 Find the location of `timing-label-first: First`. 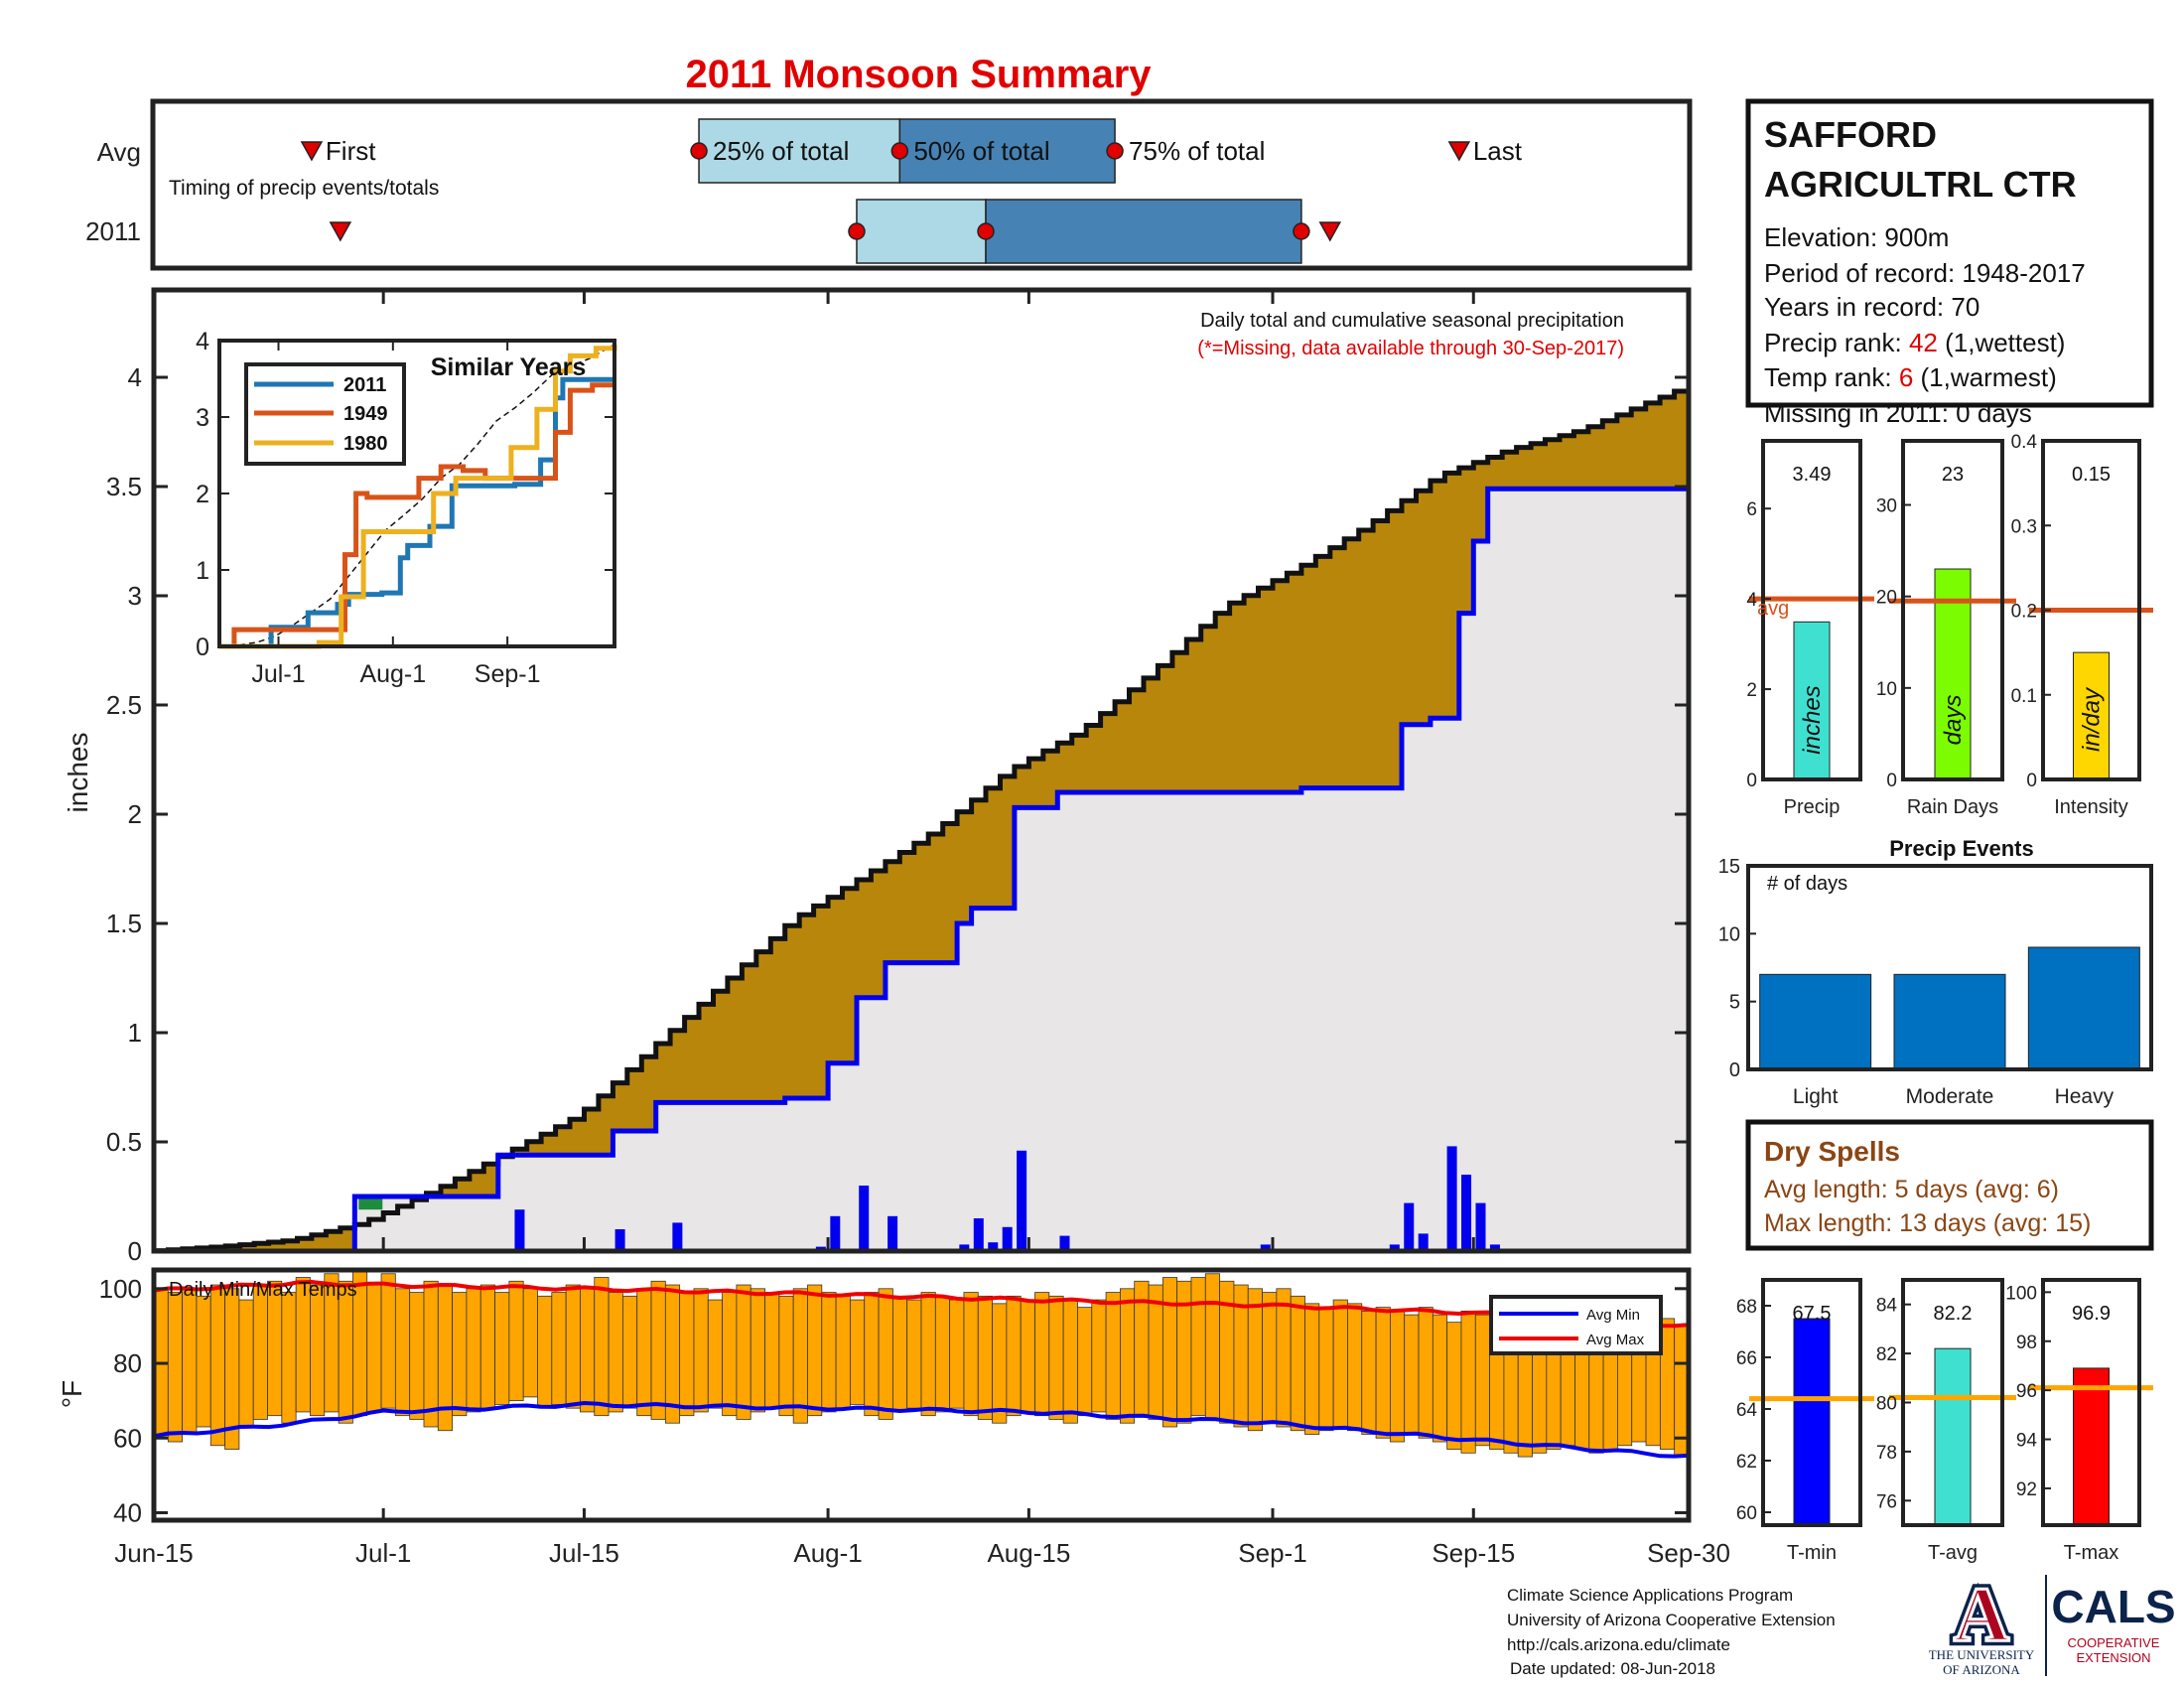

timing-label-first: First is located at coordinates (351, 151).